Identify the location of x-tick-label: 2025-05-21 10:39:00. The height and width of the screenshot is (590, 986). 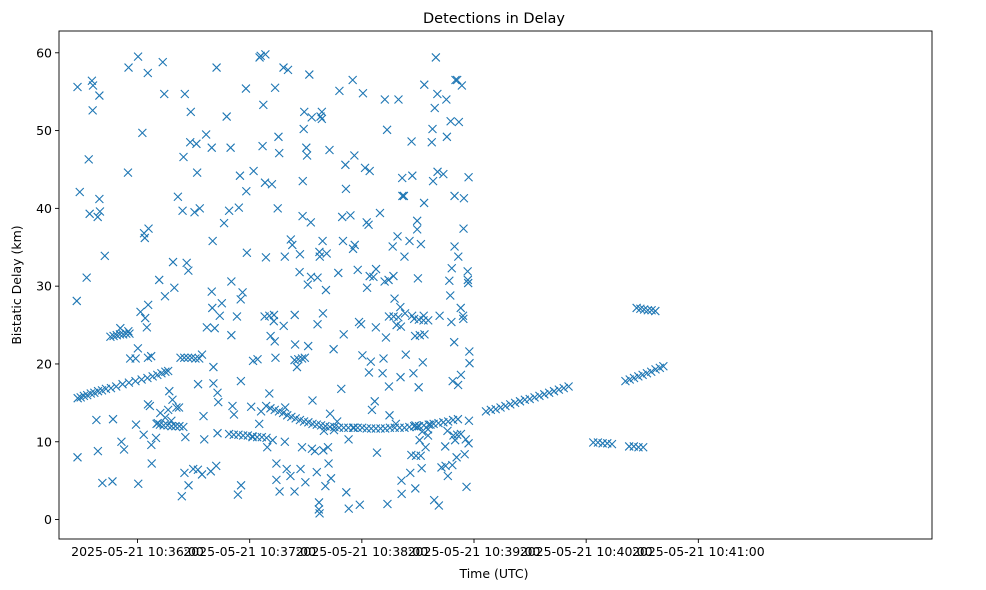
(474, 551).